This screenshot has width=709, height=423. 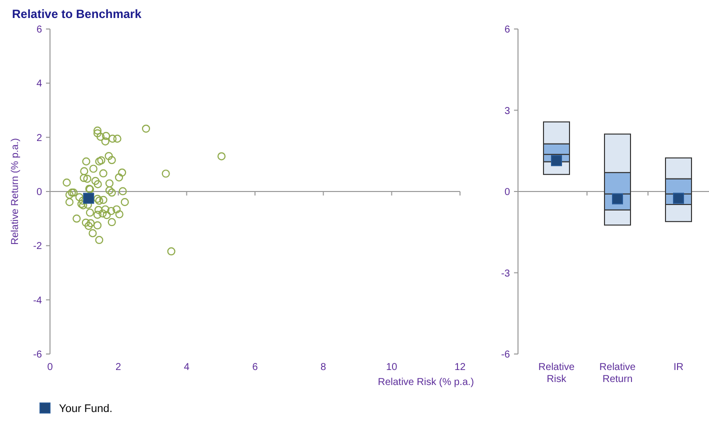 What do you see at coordinates (85, 409) in the screenshot?
I see `legend-label: Your Fund.` at bounding box center [85, 409].